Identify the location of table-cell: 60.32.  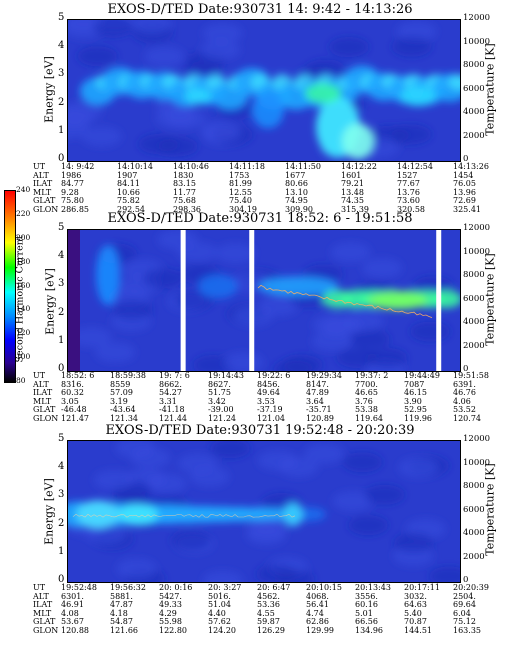
(72, 393).